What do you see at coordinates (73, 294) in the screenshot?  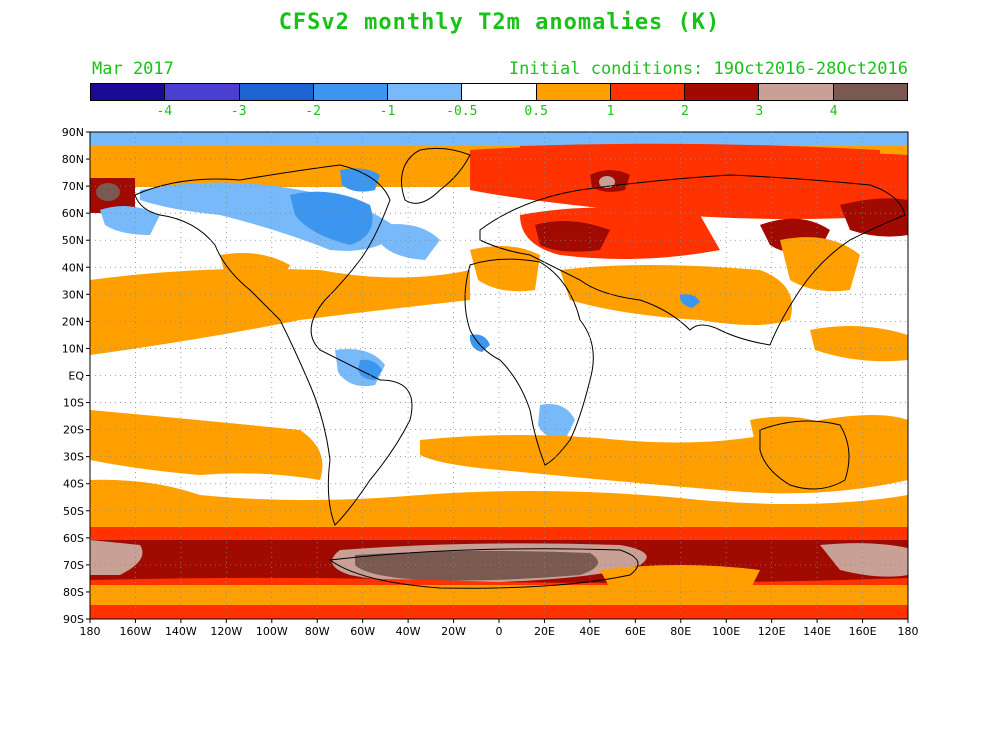 I see `latitude-label: 30N` at bounding box center [73, 294].